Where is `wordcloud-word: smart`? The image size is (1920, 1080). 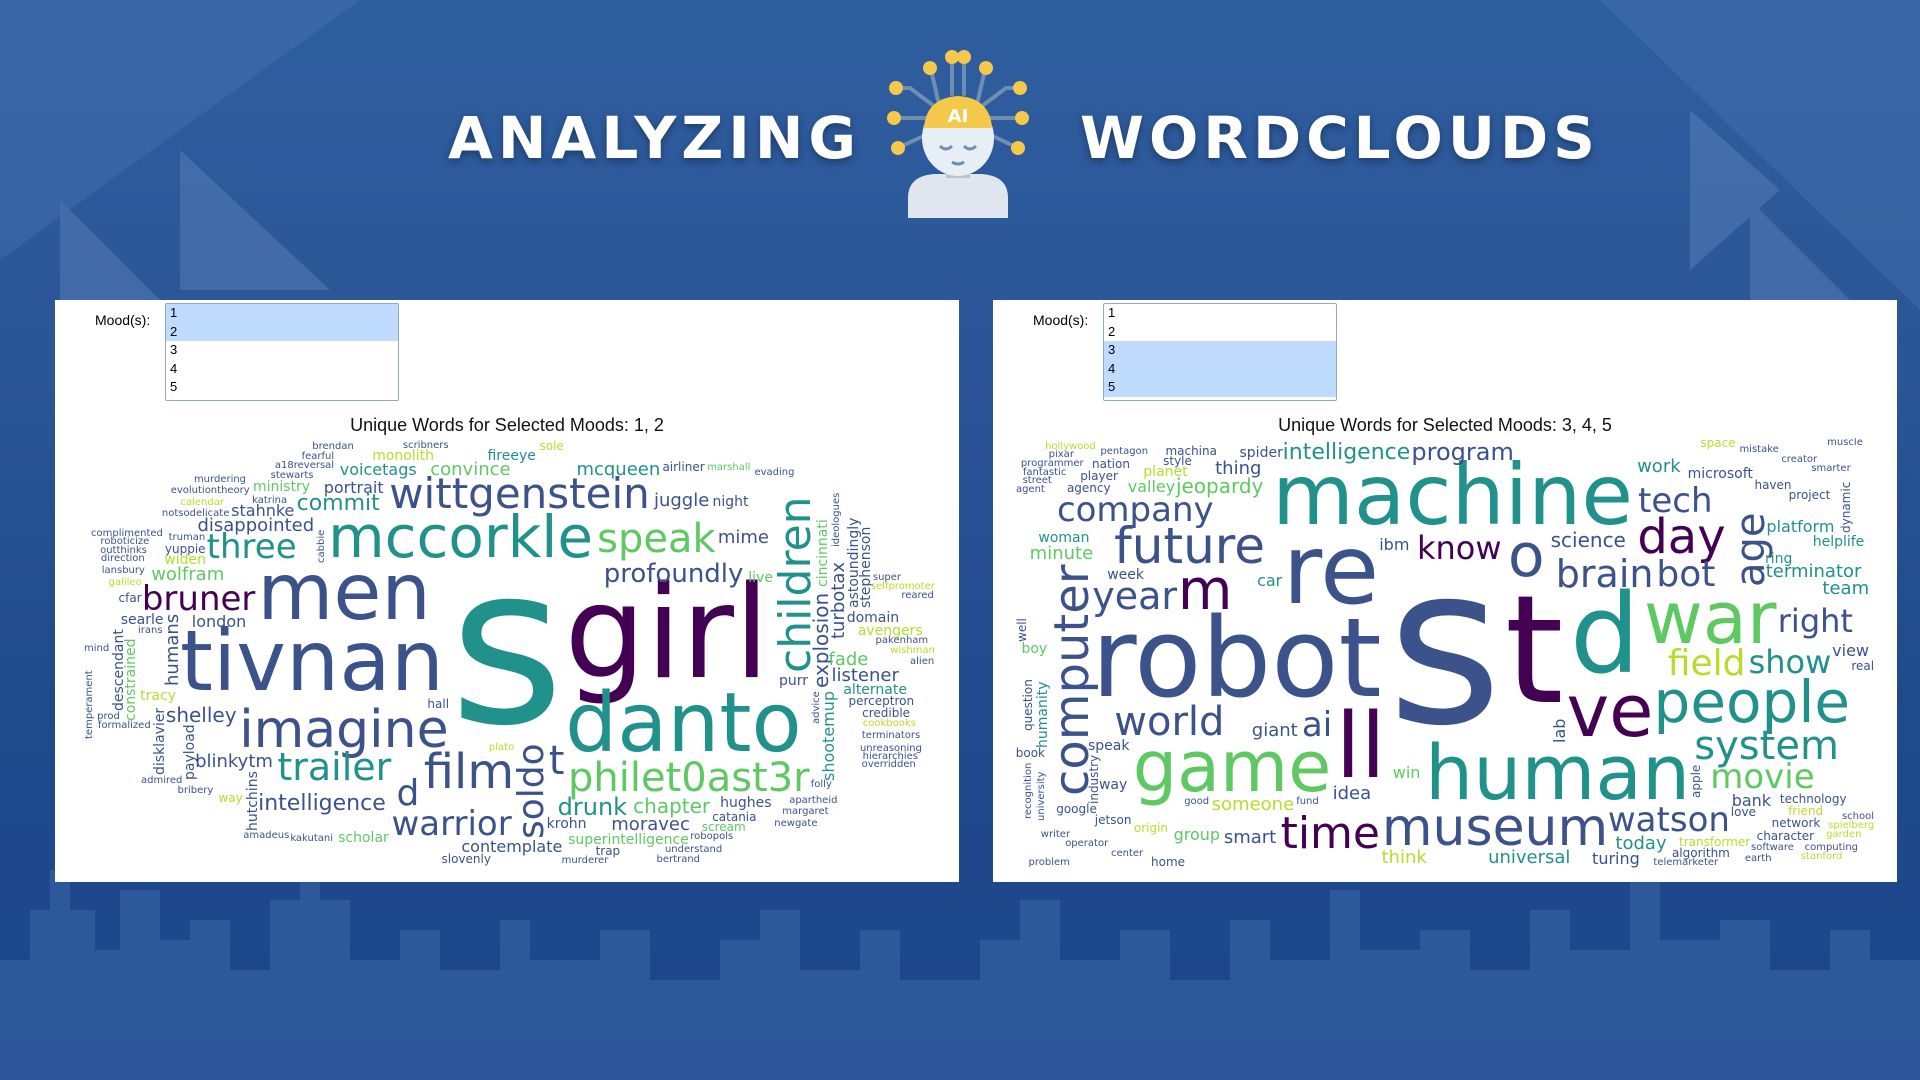
wordcloud-word: smart is located at coordinates (1250, 838).